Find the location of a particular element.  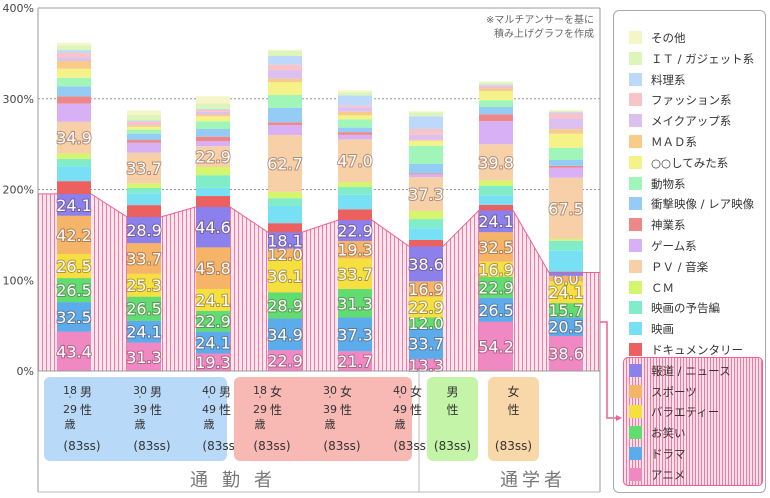

data-label: 26.5 is located at coordinates (144, 309).